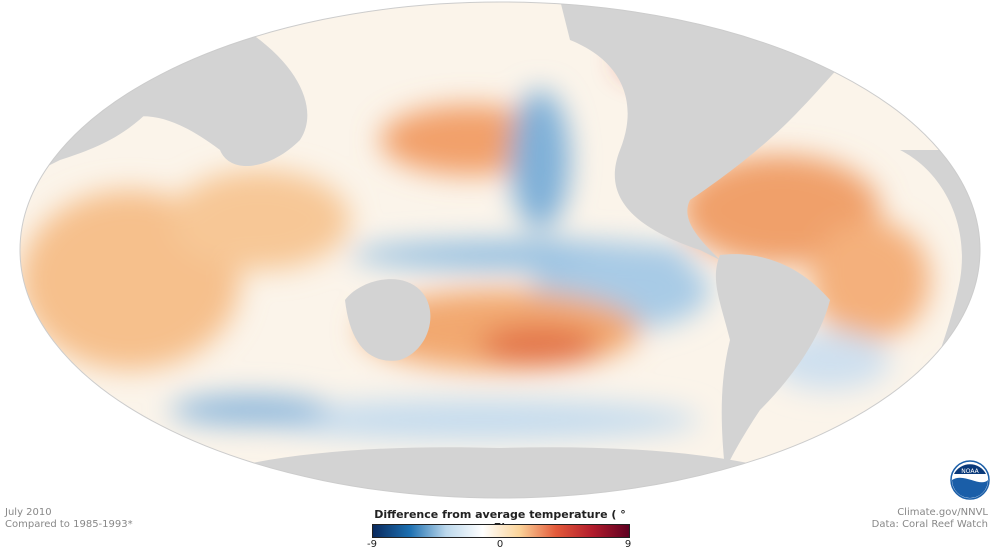  Describe the element at coordinates (500, 544) in the screenshot. I see `legend-mid-label: 0` at that location.